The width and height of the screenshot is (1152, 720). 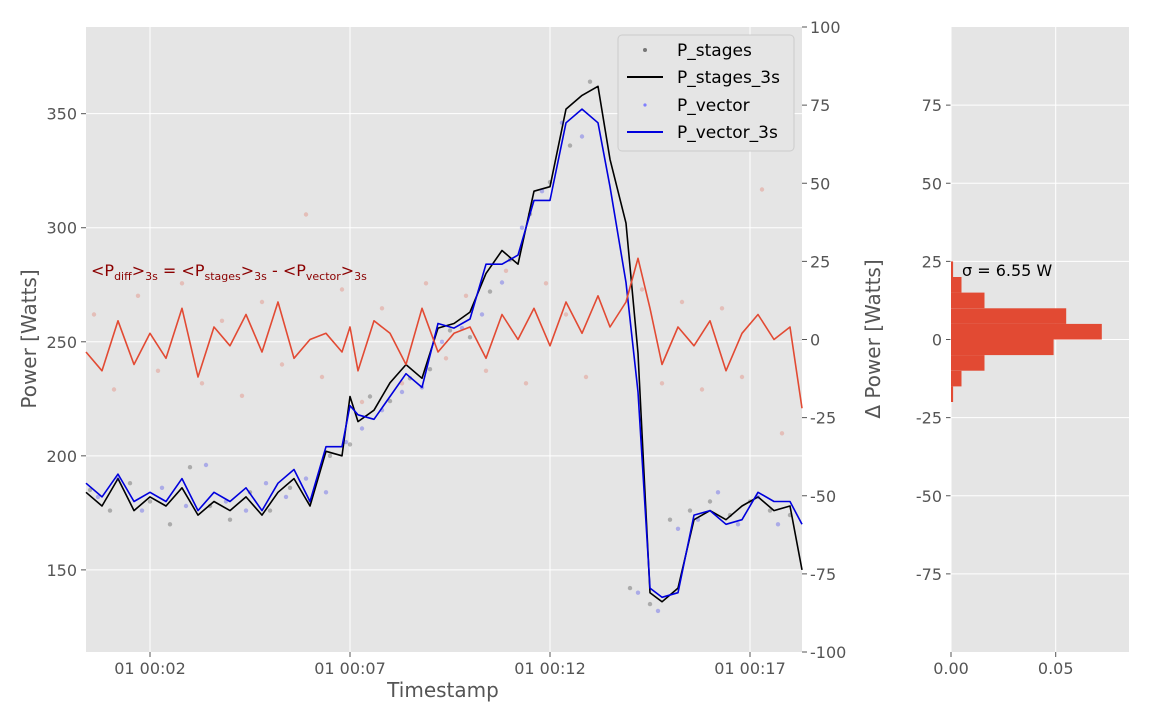 What do you see at coordinates (714, 51) in the screenshot?
I see `legend-label-p-stages: P_stages` at bounding box center [714, 51].